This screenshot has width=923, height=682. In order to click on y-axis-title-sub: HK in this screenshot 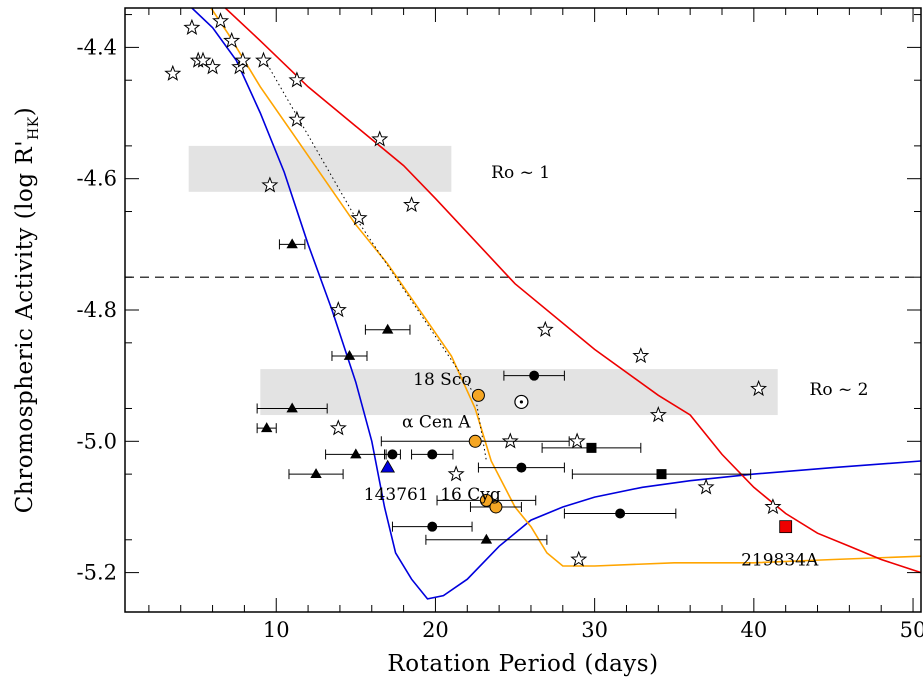, I will do `click(34, 128)`.